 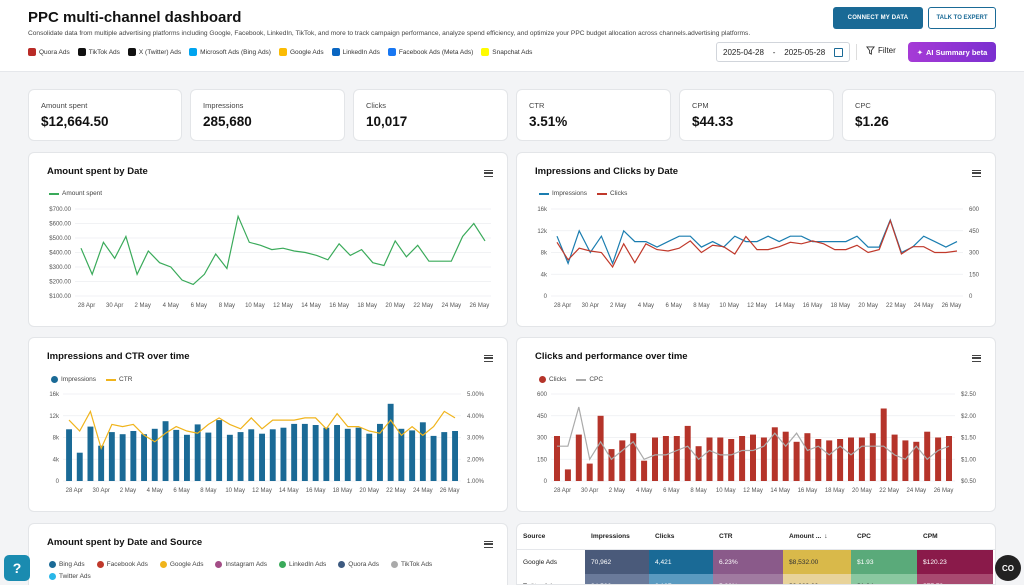 What do you see at coordinates (551, 562) in the screenshot?
I see `table-cell: Google Ads` at bounding box center [551, 562].